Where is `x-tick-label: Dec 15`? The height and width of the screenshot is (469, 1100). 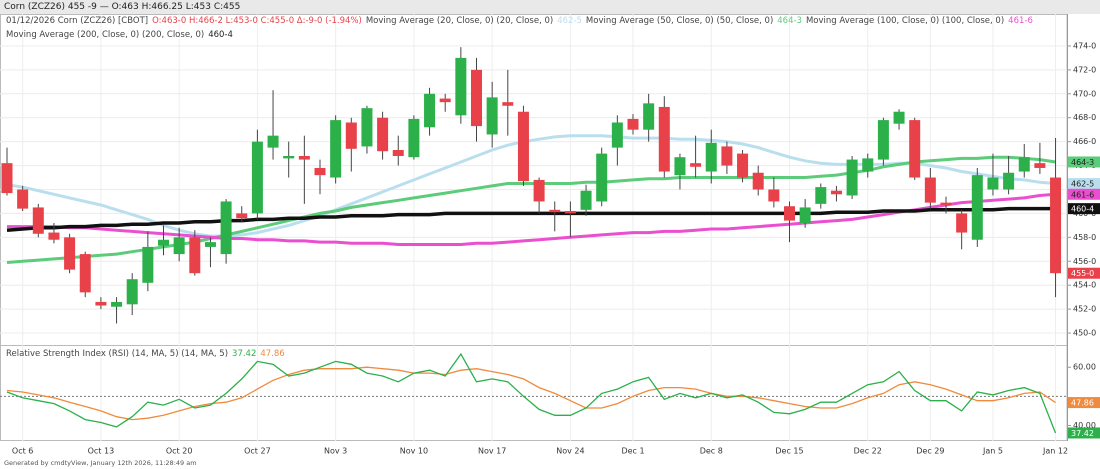
x-tick-label: Dec 15 is located at coordinates (789, 451).